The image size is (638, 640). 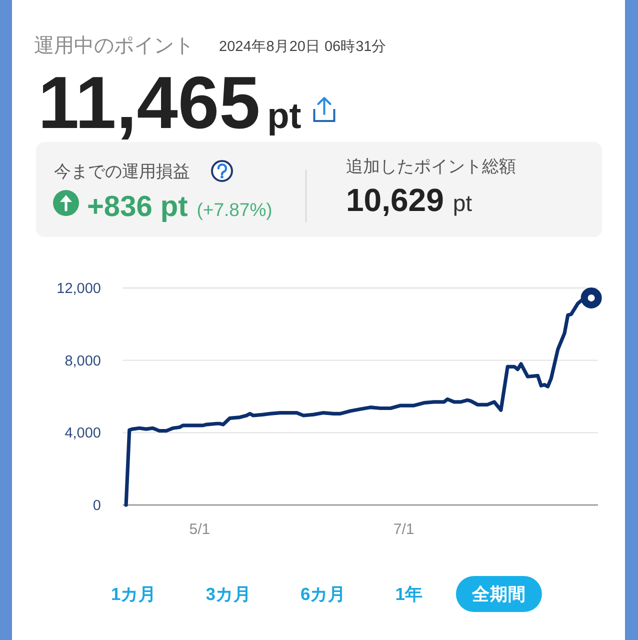 What do you see at coordinates (78, 289) in the screenshot?
I see `y-tick-label: 12,000` at bounding box center [78, 289].